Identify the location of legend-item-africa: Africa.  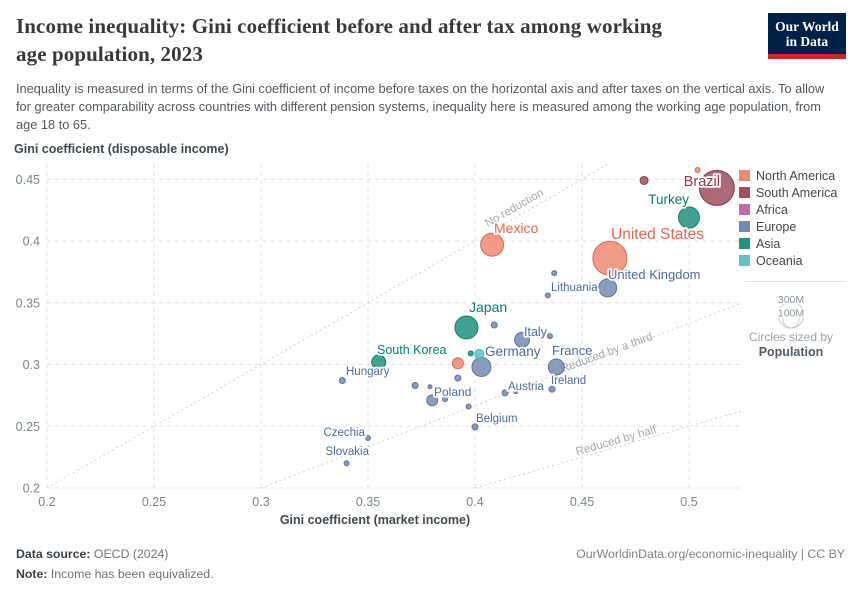
(788, 209).